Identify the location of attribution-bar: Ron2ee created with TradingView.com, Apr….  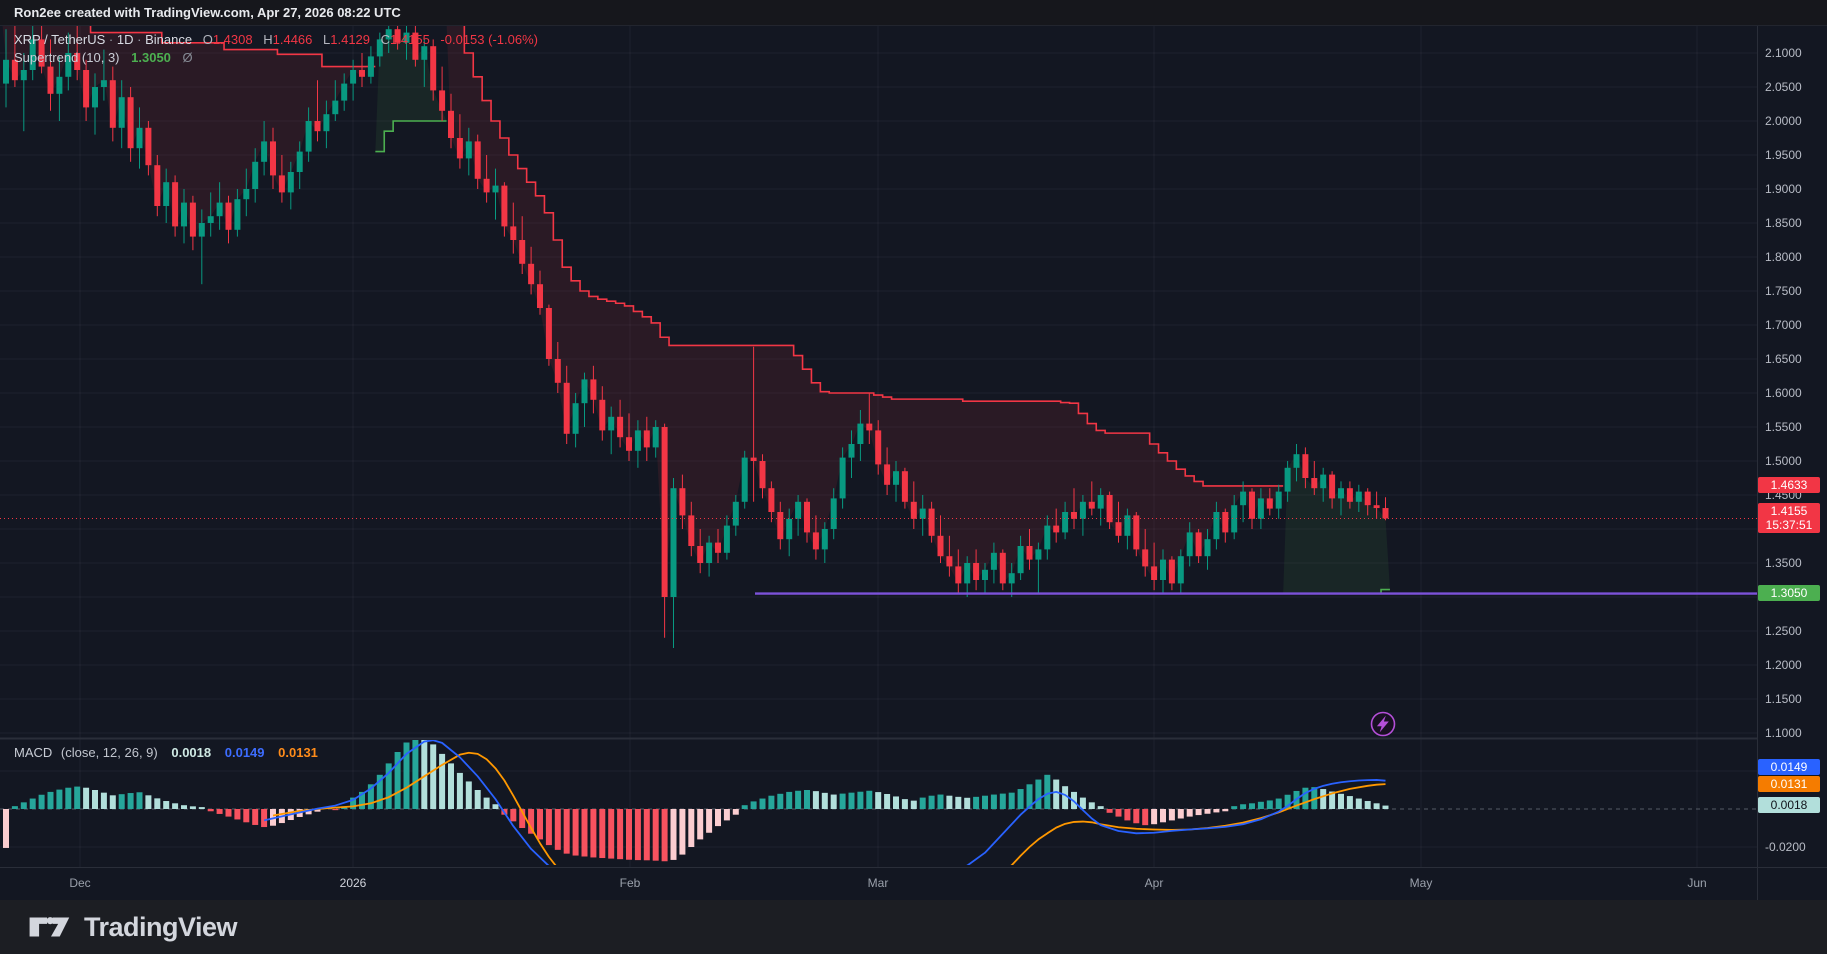
(913, 12).